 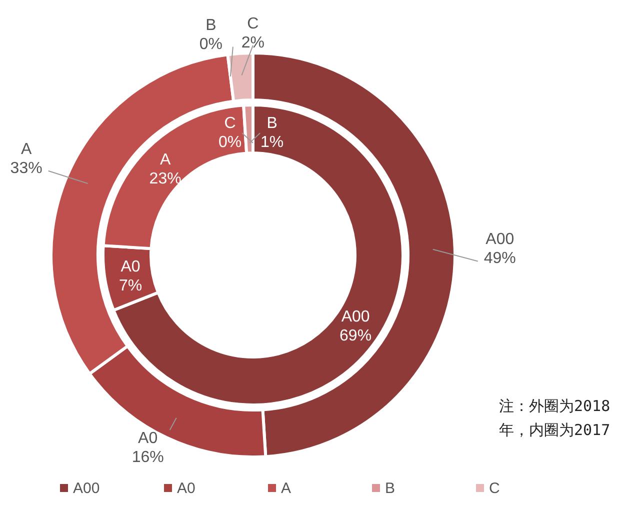 What do you see at coordinates (86, 488) in the screenshot?
I see `legend-label: A00` at bounding box center [86, 488].